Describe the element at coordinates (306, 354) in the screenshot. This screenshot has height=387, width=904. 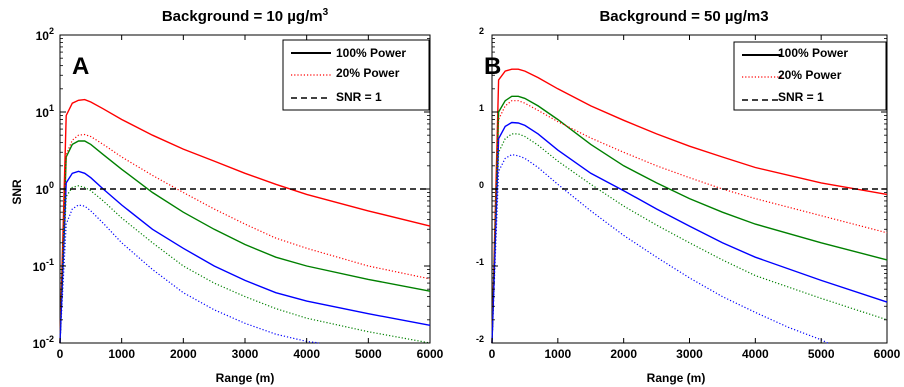
I see `x-tick-label-a-4: 4000` at that location.